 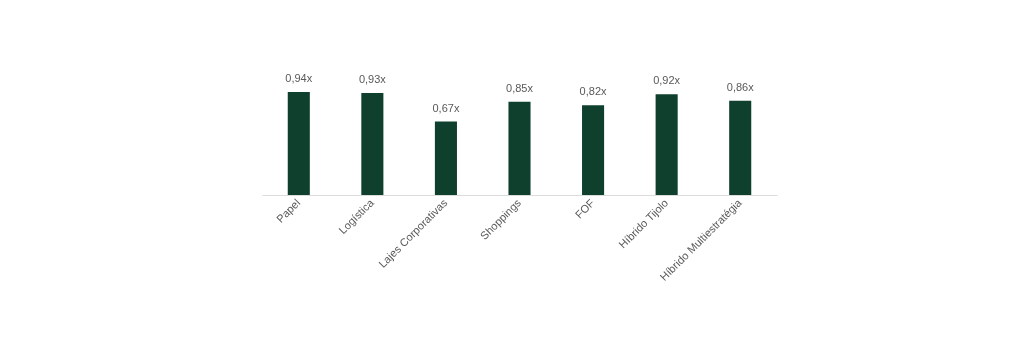 I want to click on data-label: 0,85x, so click(x=520, y=87).